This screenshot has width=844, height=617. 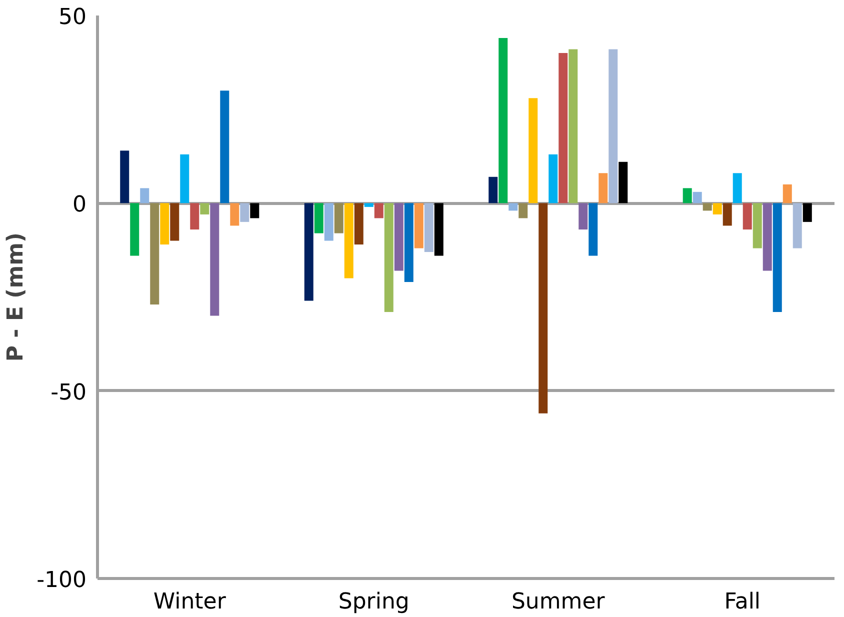 I want to click on y-axis-title: P - E (mm), so click(x=16, y=297).